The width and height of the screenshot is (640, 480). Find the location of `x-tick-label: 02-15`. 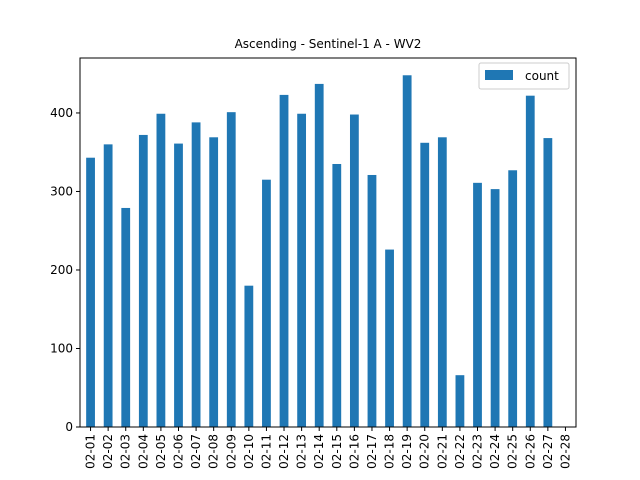

x-tick-label: 02-15 is located at coordinates (337, 451).